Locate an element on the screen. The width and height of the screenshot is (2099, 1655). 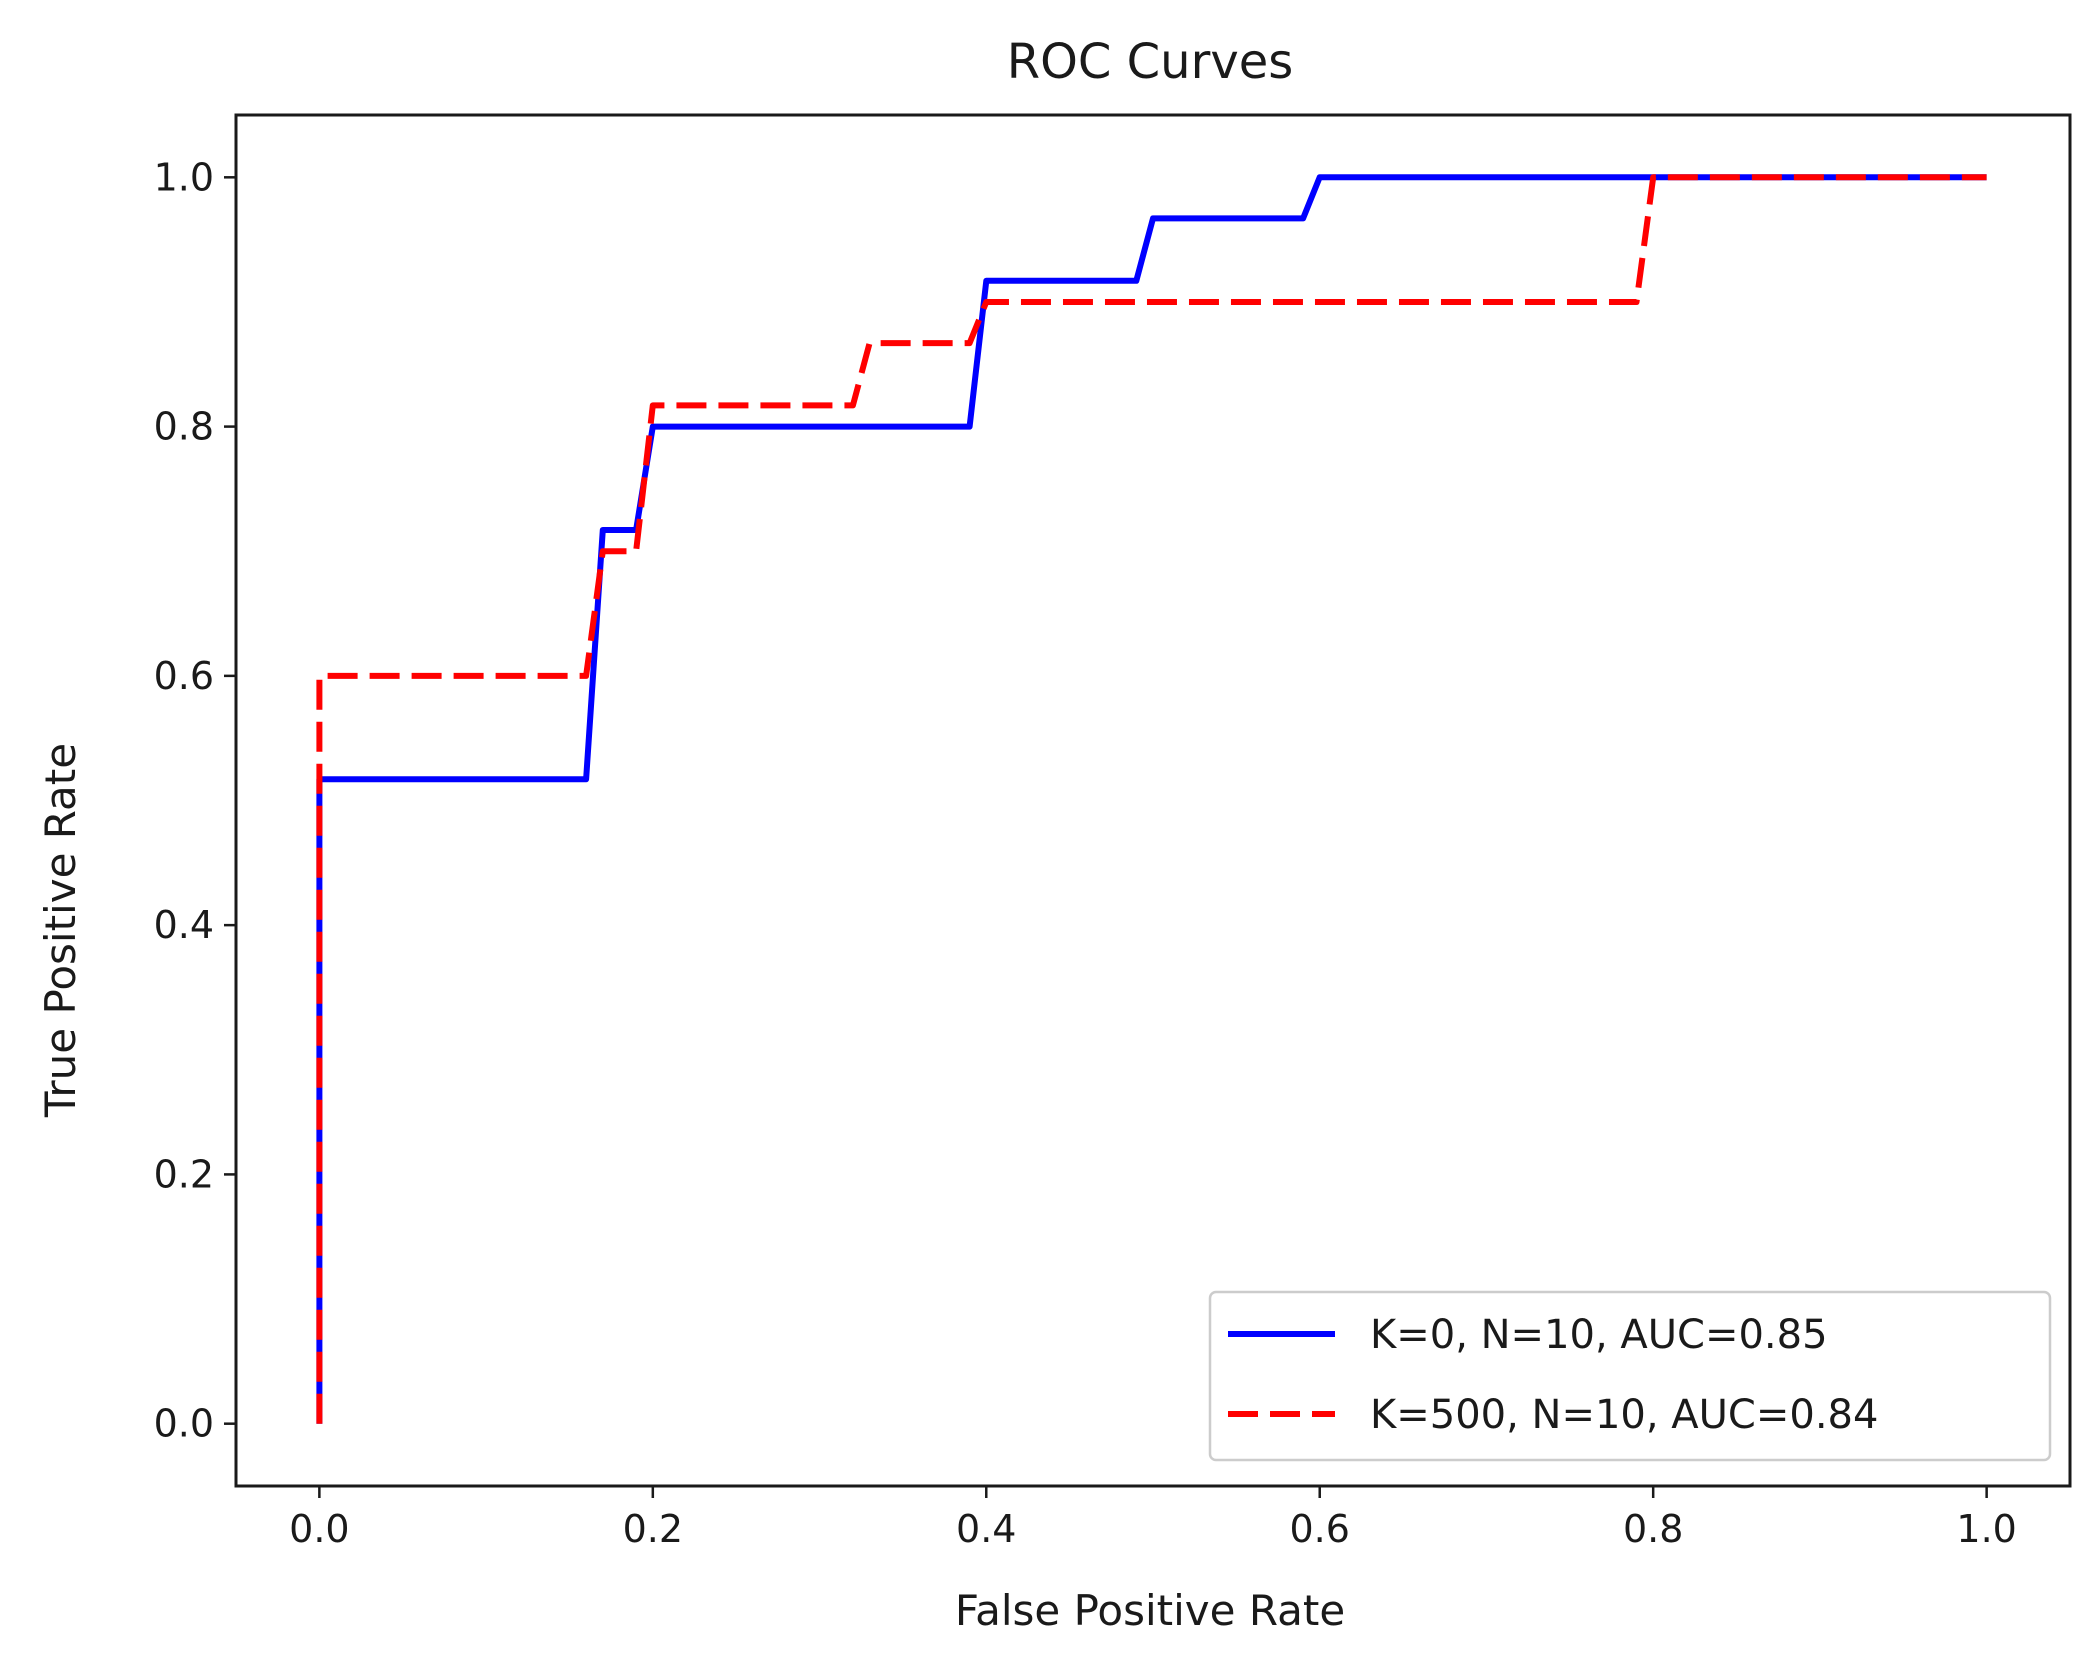
x-tick-label: 1.0 is located at coordinates (1986, 1529).